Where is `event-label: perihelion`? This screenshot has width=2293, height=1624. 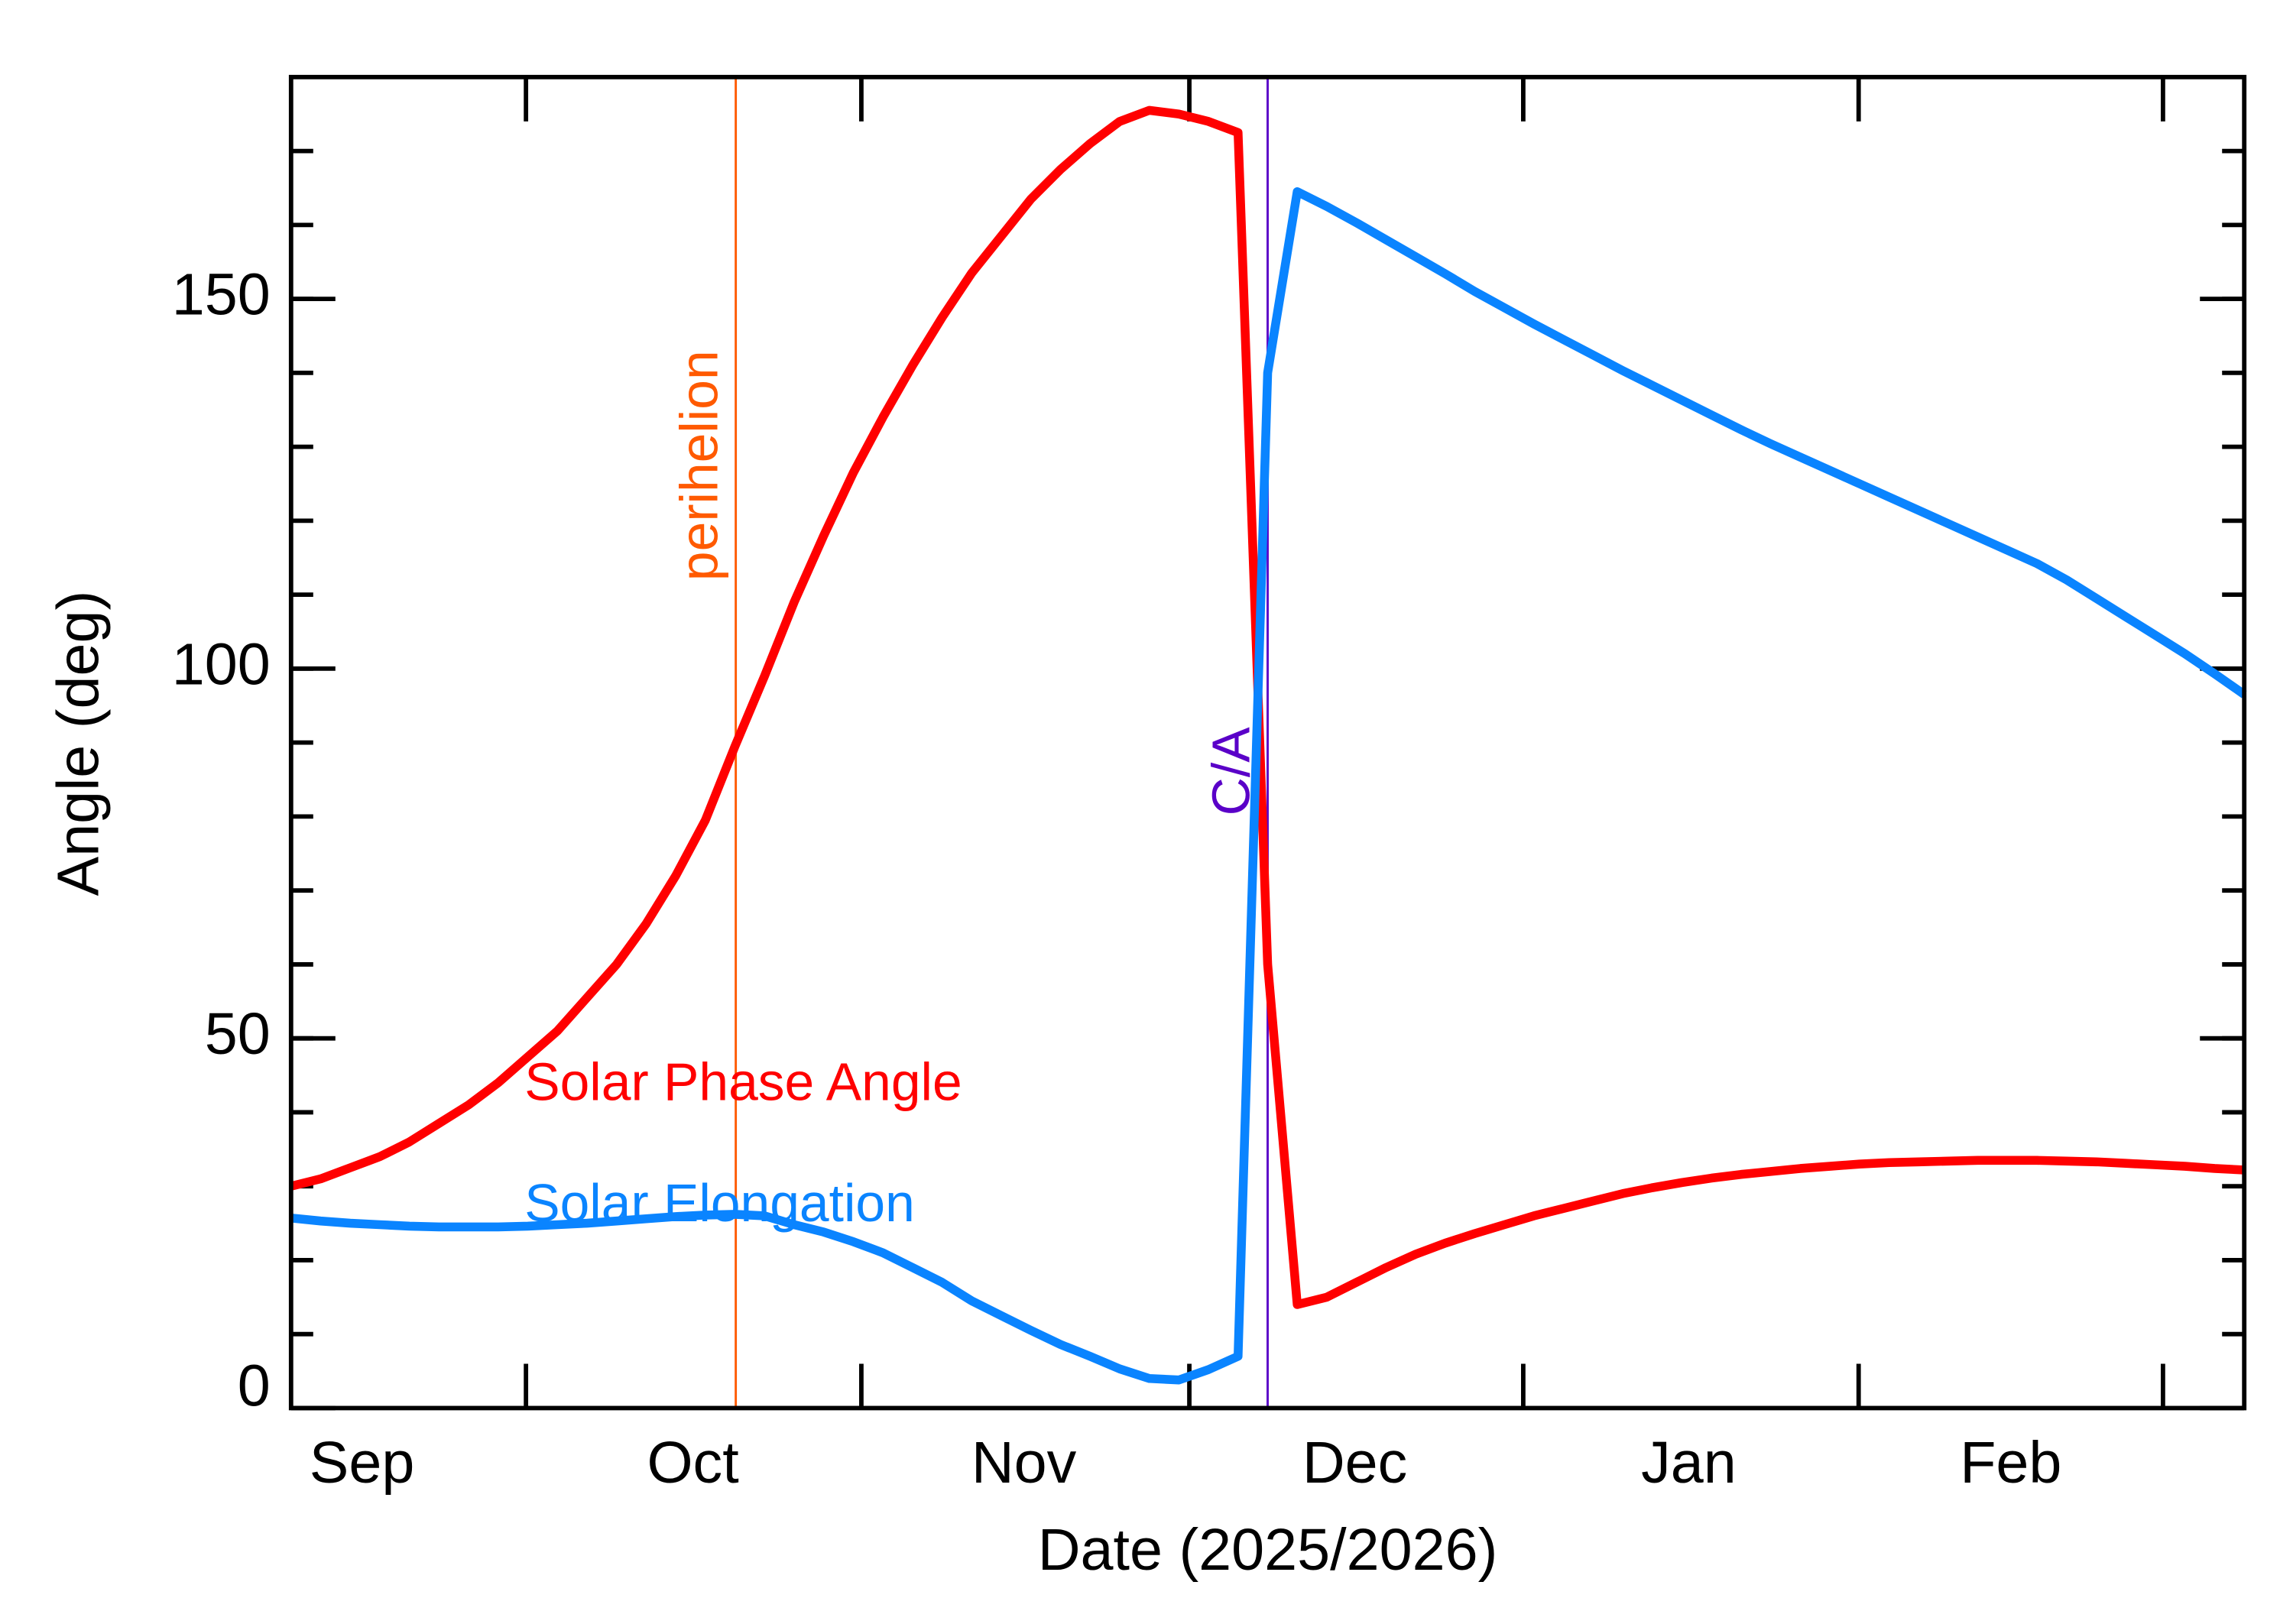 event-label: perihelion is located at coordinates (698, 465).